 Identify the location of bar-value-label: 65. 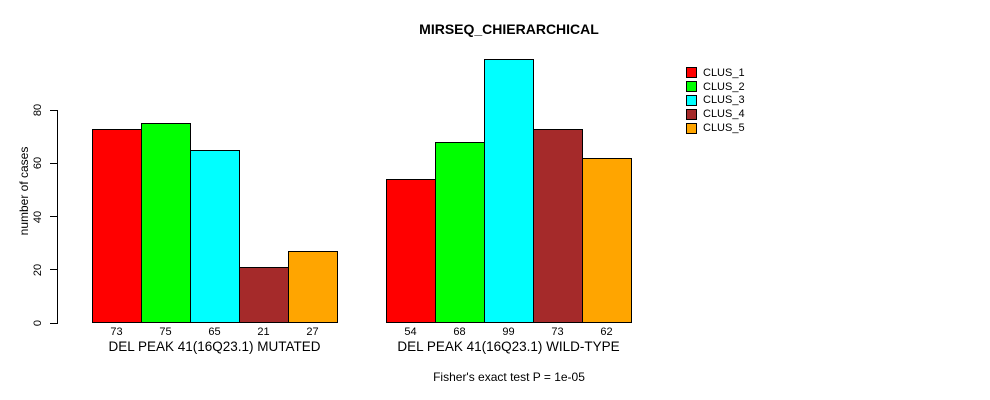
(214, 332).